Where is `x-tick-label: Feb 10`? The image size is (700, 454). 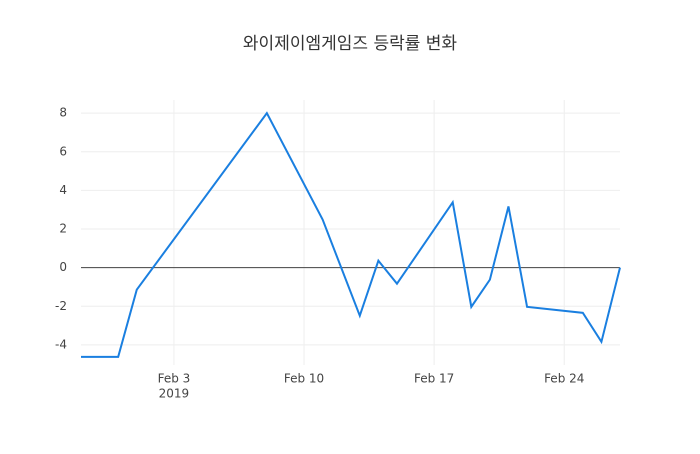 x-tick-label: Feb 10 is located at coordinates (304, 379).